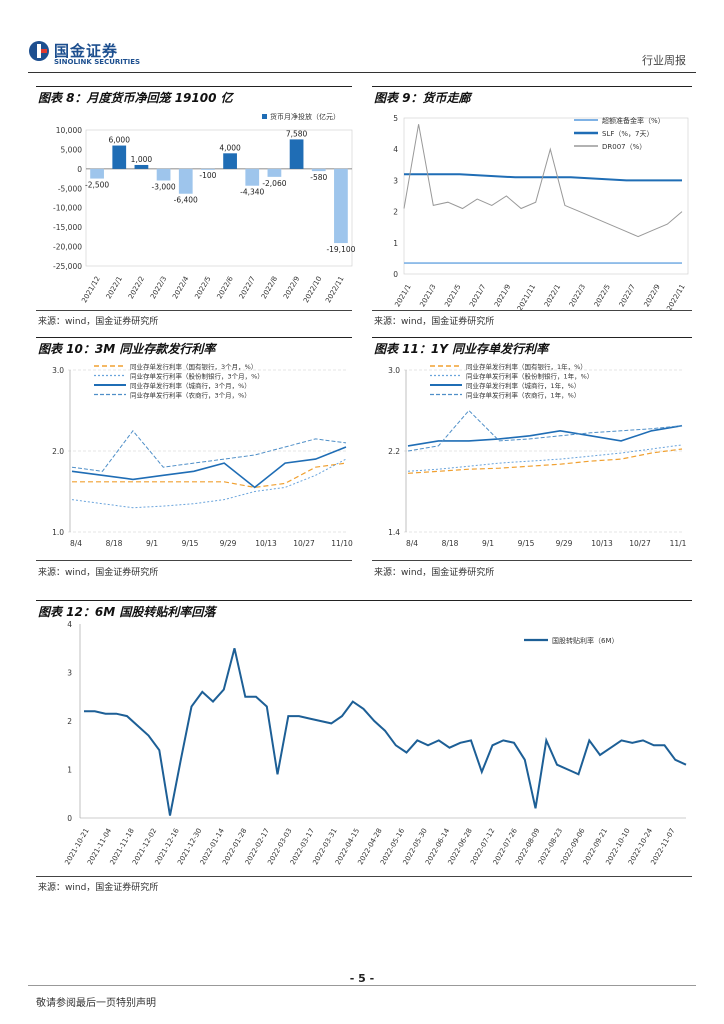  I want to click on fig8-xtick-label: 2022/2, so click(136, 287).